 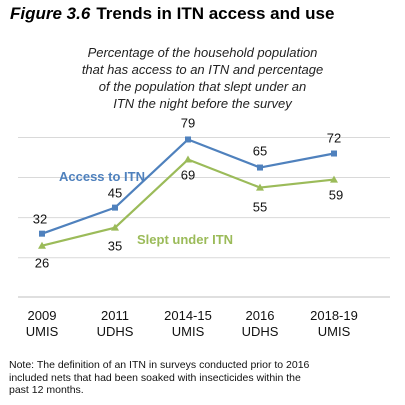 What do you see at coordinates (215, 13) in the screenshot?
I see `figure-title-text: Trends in ITN access and use` at bounding box center [215, 13].